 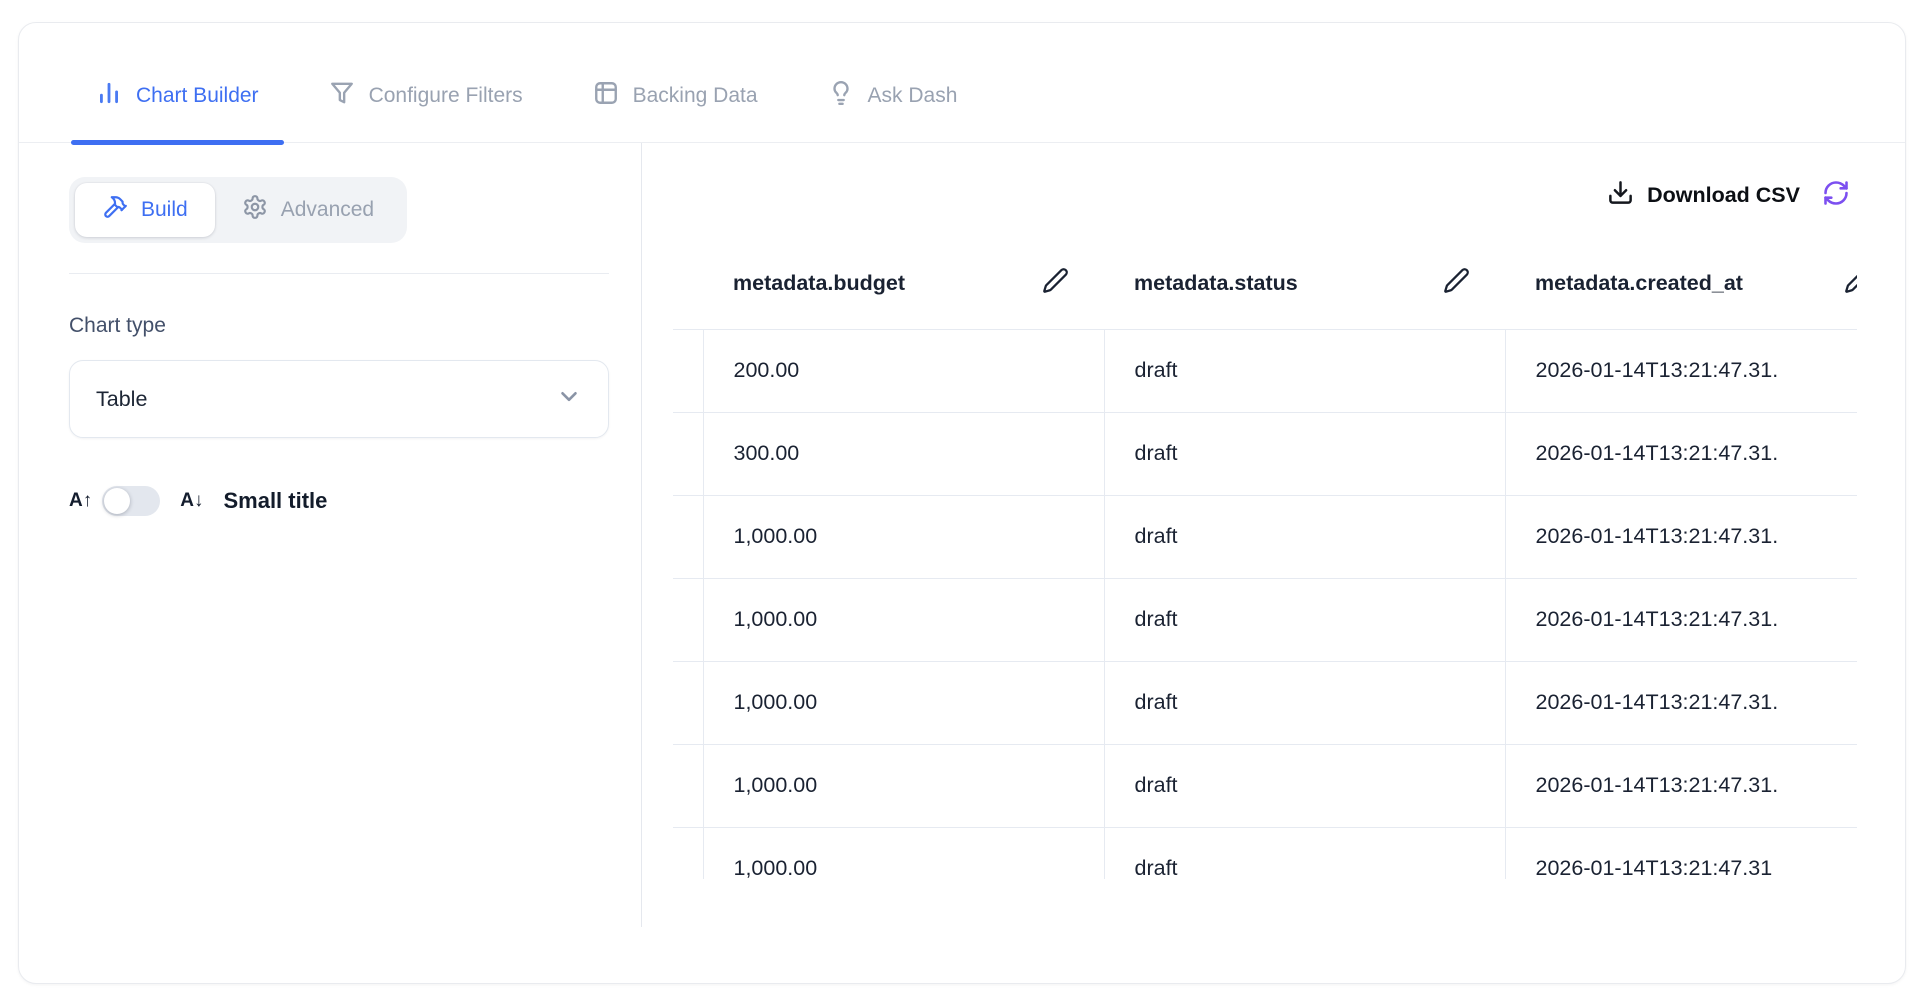 What do you see at coordinates (342, 96) in the screenshot?
I see `funnel-icon` at bounding box center [342, 96].